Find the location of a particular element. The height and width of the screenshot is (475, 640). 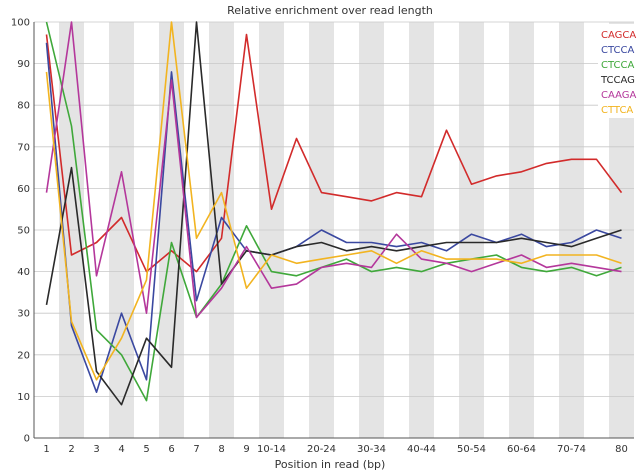

y-tick-labels: 0 10 20 30 40 50 60 70 80 90 100 is located at coordinates (20, 231).